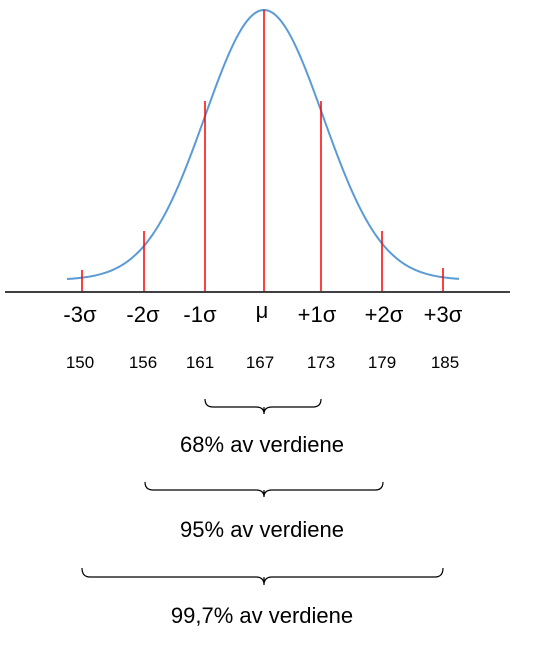 The width and height of the screenshot is (540, 651). What do you see at coordinates (143, 362) in the screenshot?
I see `value-label: 156` at bounding box center [143, 362].